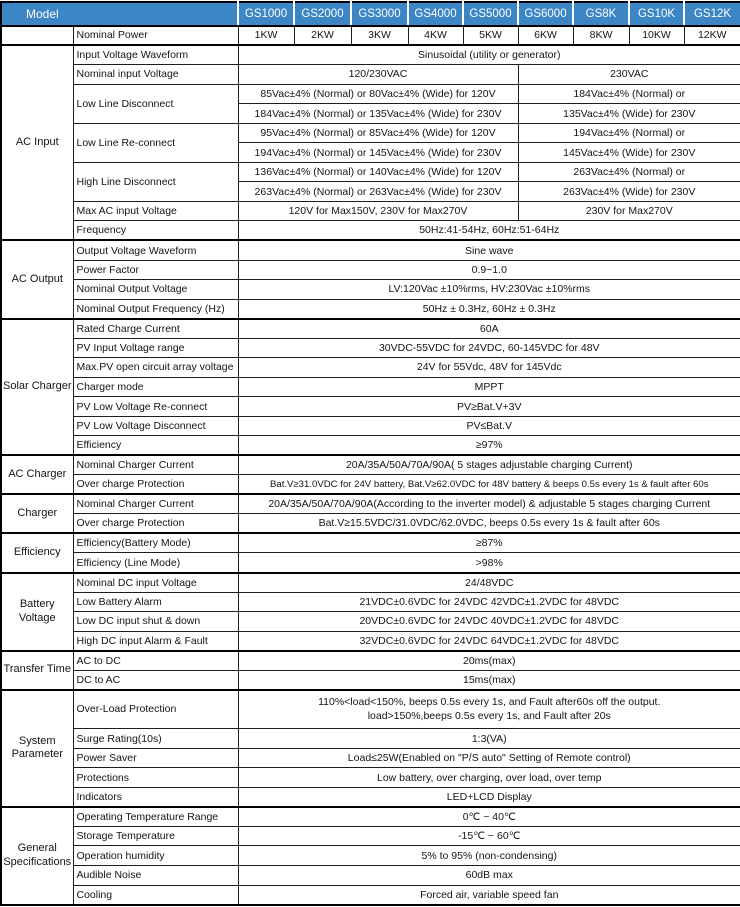  Describe the element at coordinates (155, 523) in the screenshot. I see `row-label: Over charge Protection` at that location.